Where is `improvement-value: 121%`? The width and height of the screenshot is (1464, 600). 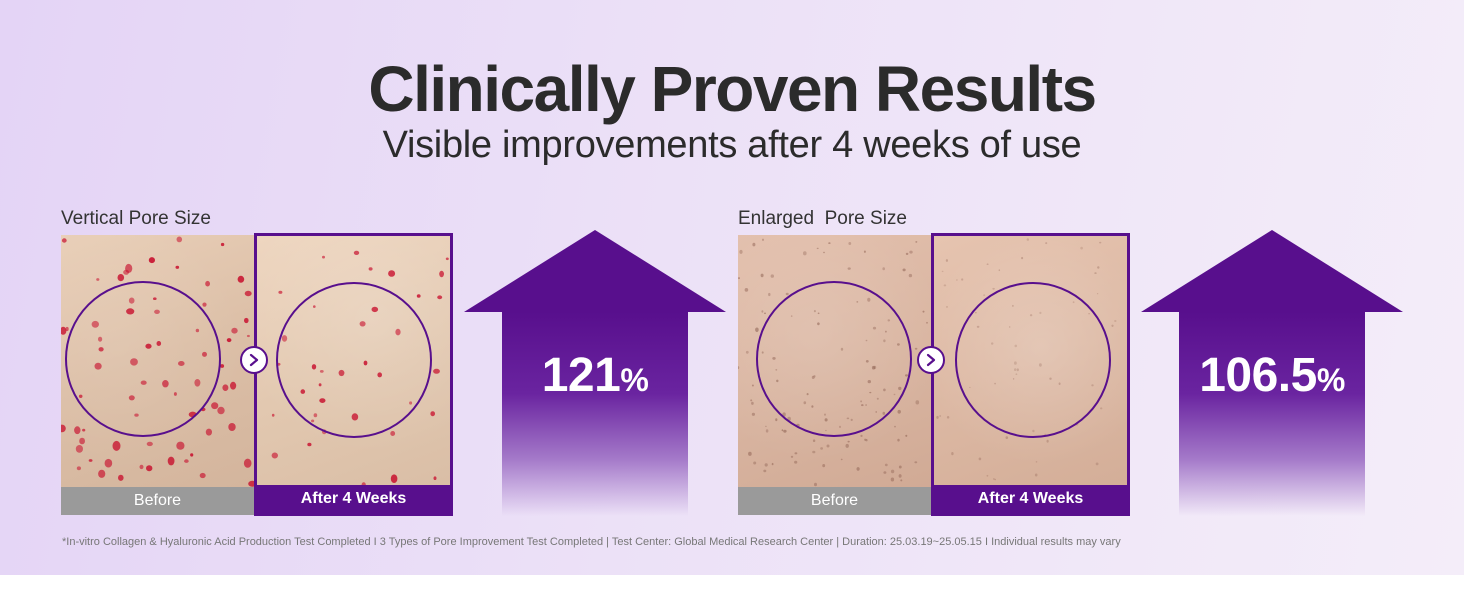
improvement-value: 121% is located at coordinates (595, 375).